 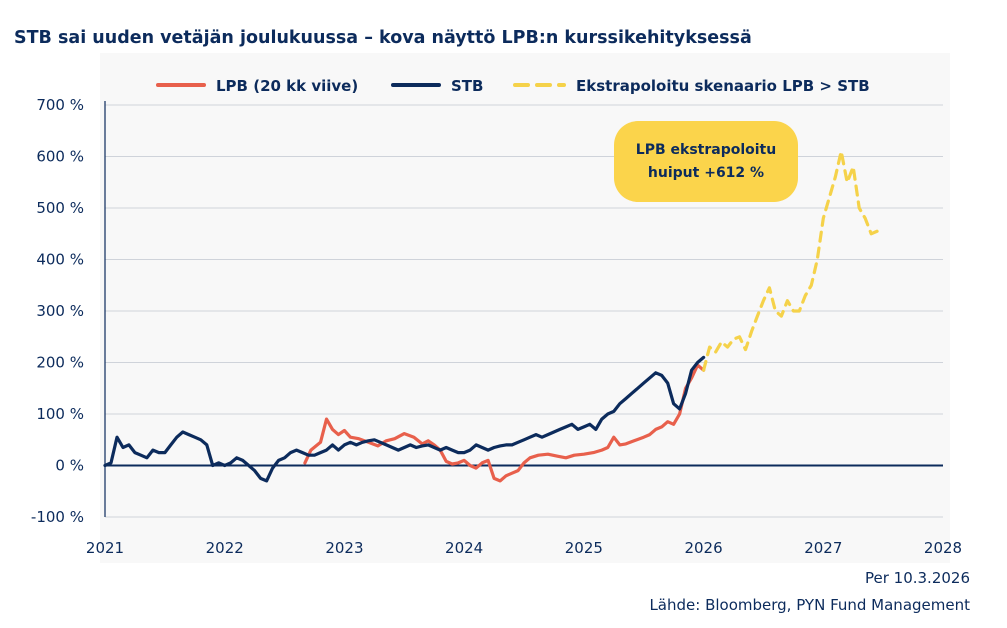 I want to click on y-tick-label: 300 %, so click(x=60, y=311).